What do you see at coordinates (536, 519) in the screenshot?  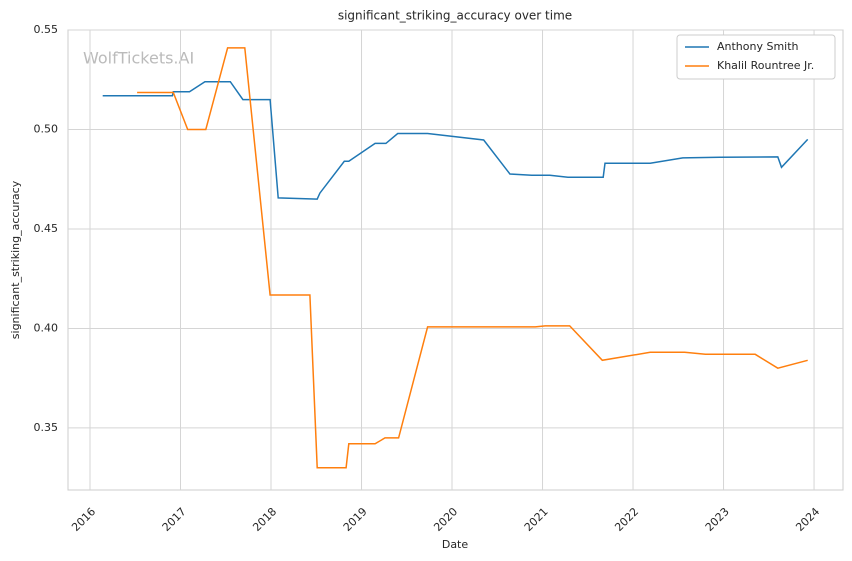 I see `x-tick-label: 2021` at bounding box center [536, 519].